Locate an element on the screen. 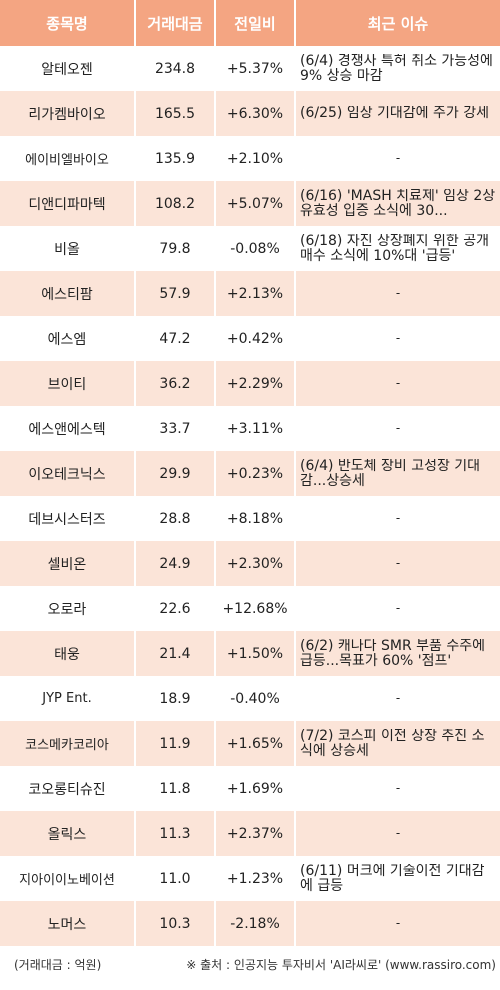  trading-volume: 11.3 is located at coordinates (176, 833).